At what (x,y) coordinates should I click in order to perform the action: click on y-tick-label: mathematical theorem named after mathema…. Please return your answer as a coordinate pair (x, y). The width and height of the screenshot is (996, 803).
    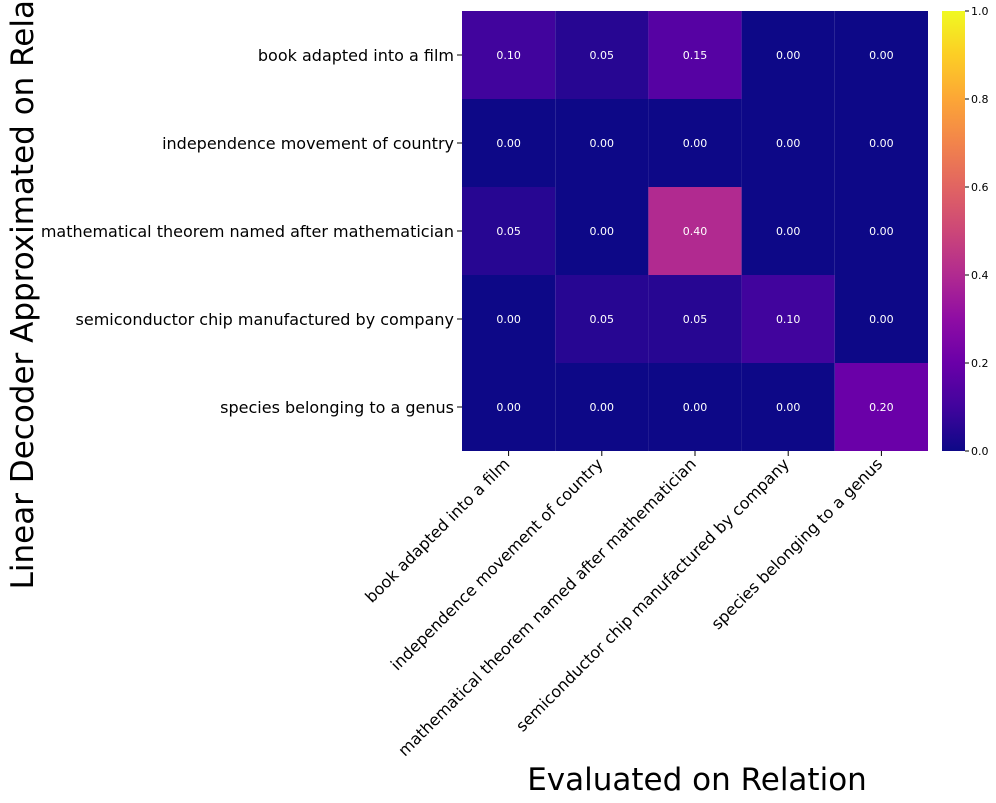
    Looking at the image, I should click on (247, 231).